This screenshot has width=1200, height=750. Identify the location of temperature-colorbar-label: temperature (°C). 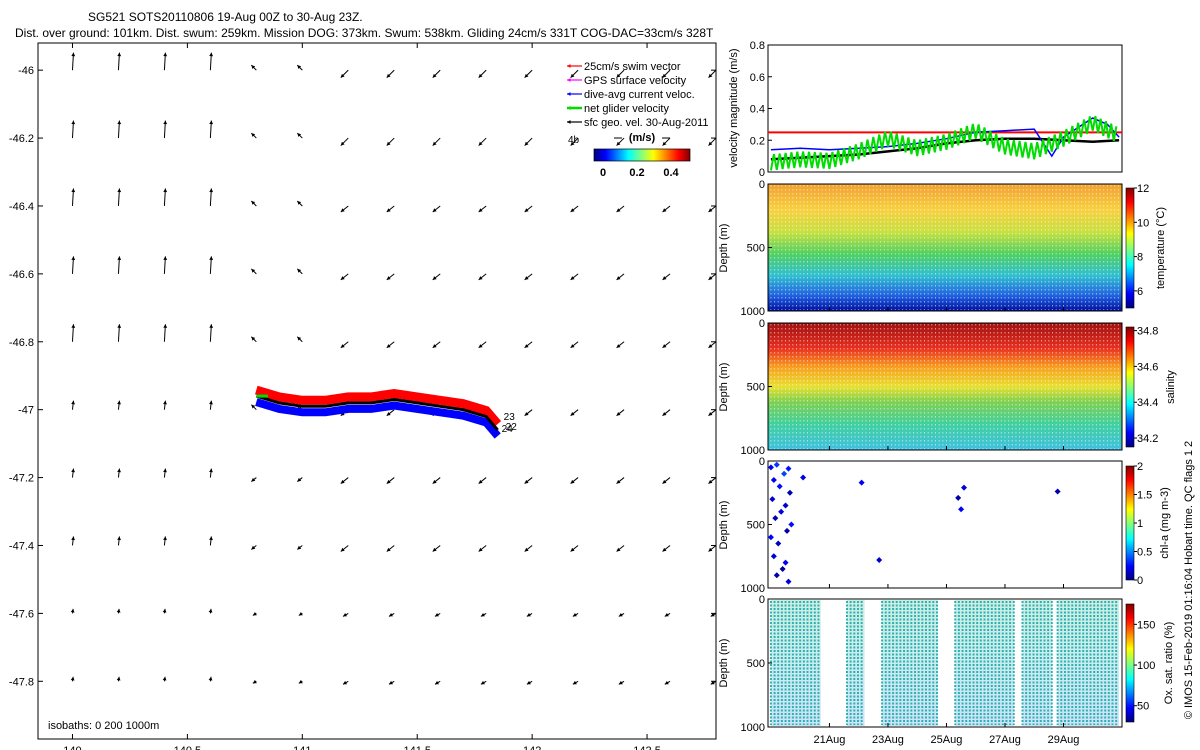
(1161, 248).